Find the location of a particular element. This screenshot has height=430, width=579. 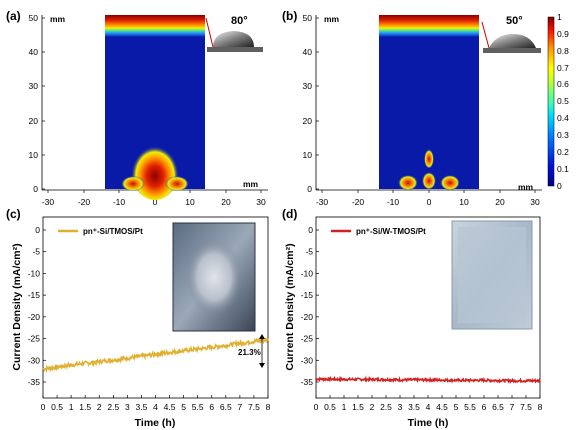

photo-inset-c is located at coordinates (214, 277).